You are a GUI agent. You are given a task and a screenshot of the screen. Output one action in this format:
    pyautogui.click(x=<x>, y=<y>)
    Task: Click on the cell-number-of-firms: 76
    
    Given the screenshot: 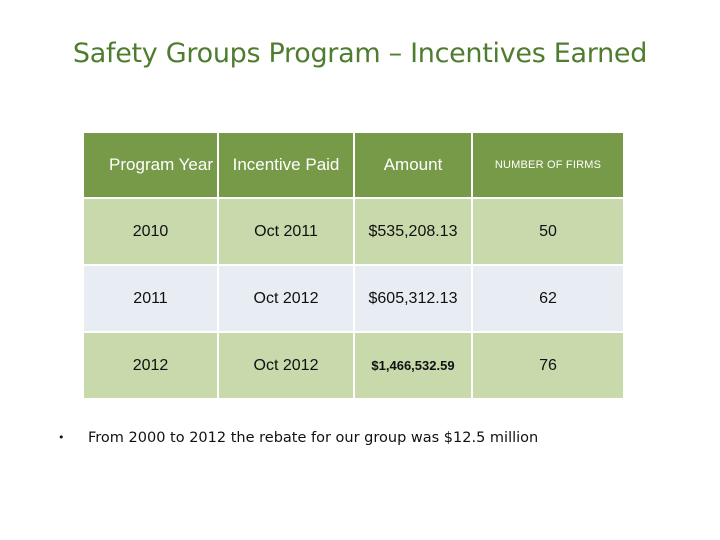 What is the action you would take?
    pyautogui.click(x=548, y=366)
    